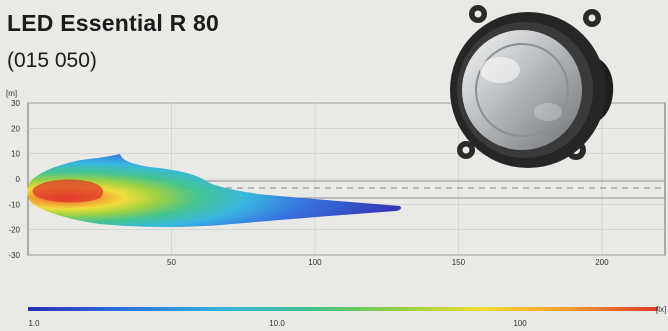 This screenshot has width=668, height=331. I want to click on x-tick-labels: 50 100 150 200, so click(388, 262).